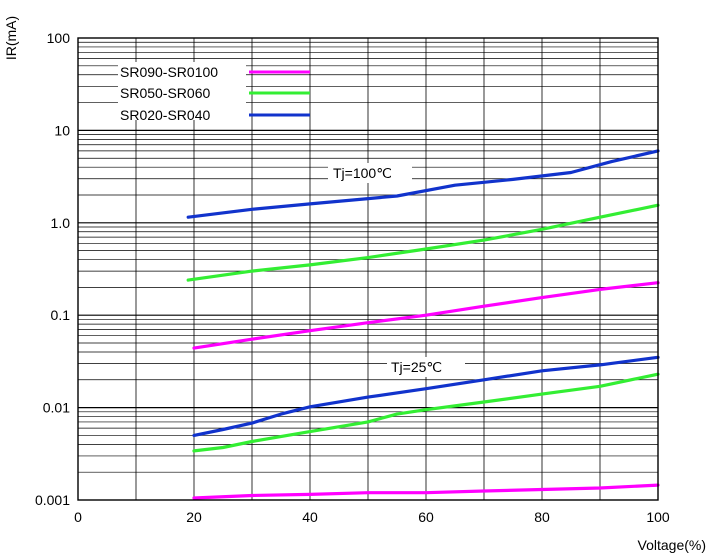 The width and height of the screenshot is (708, 555). What do you see at coordinates (423, 184) in the screenshot?
I see `series-line-sr020-sr040-tj100` at bounding box center [423, 184].